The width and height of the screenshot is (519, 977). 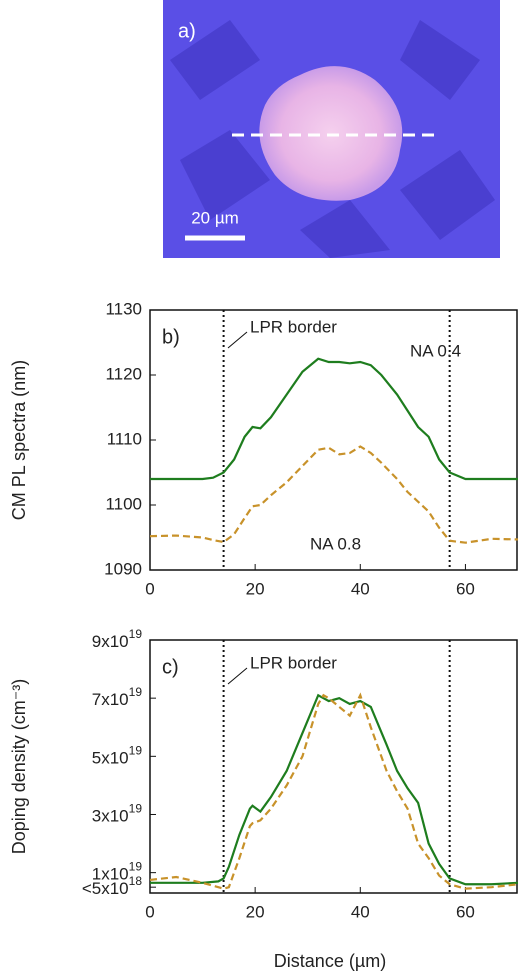 What do you see at coordinates (110, 874) in the screenshot?
I see `y-tick-mantissa: 1x10` at bounding box center [110, 874].